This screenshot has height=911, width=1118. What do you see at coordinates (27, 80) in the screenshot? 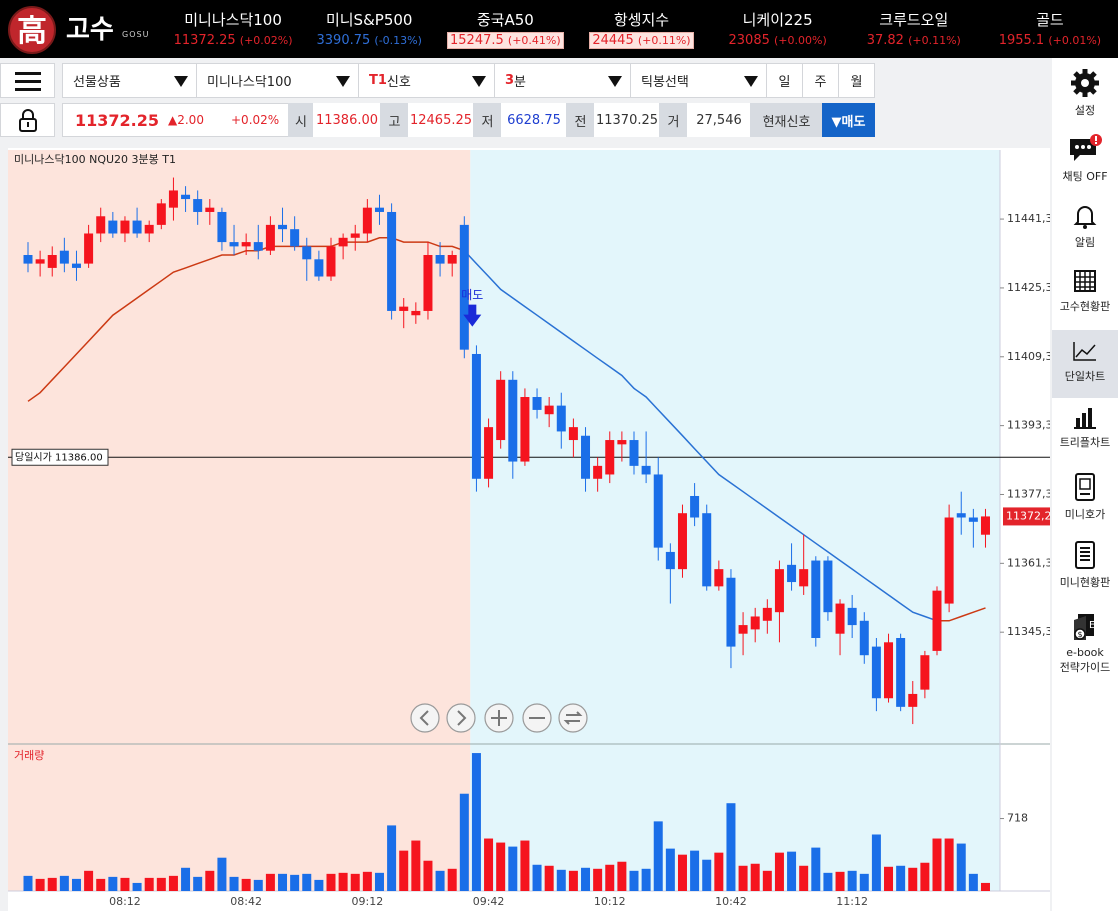
I see `menu-button` at bounding box center [27, 80].